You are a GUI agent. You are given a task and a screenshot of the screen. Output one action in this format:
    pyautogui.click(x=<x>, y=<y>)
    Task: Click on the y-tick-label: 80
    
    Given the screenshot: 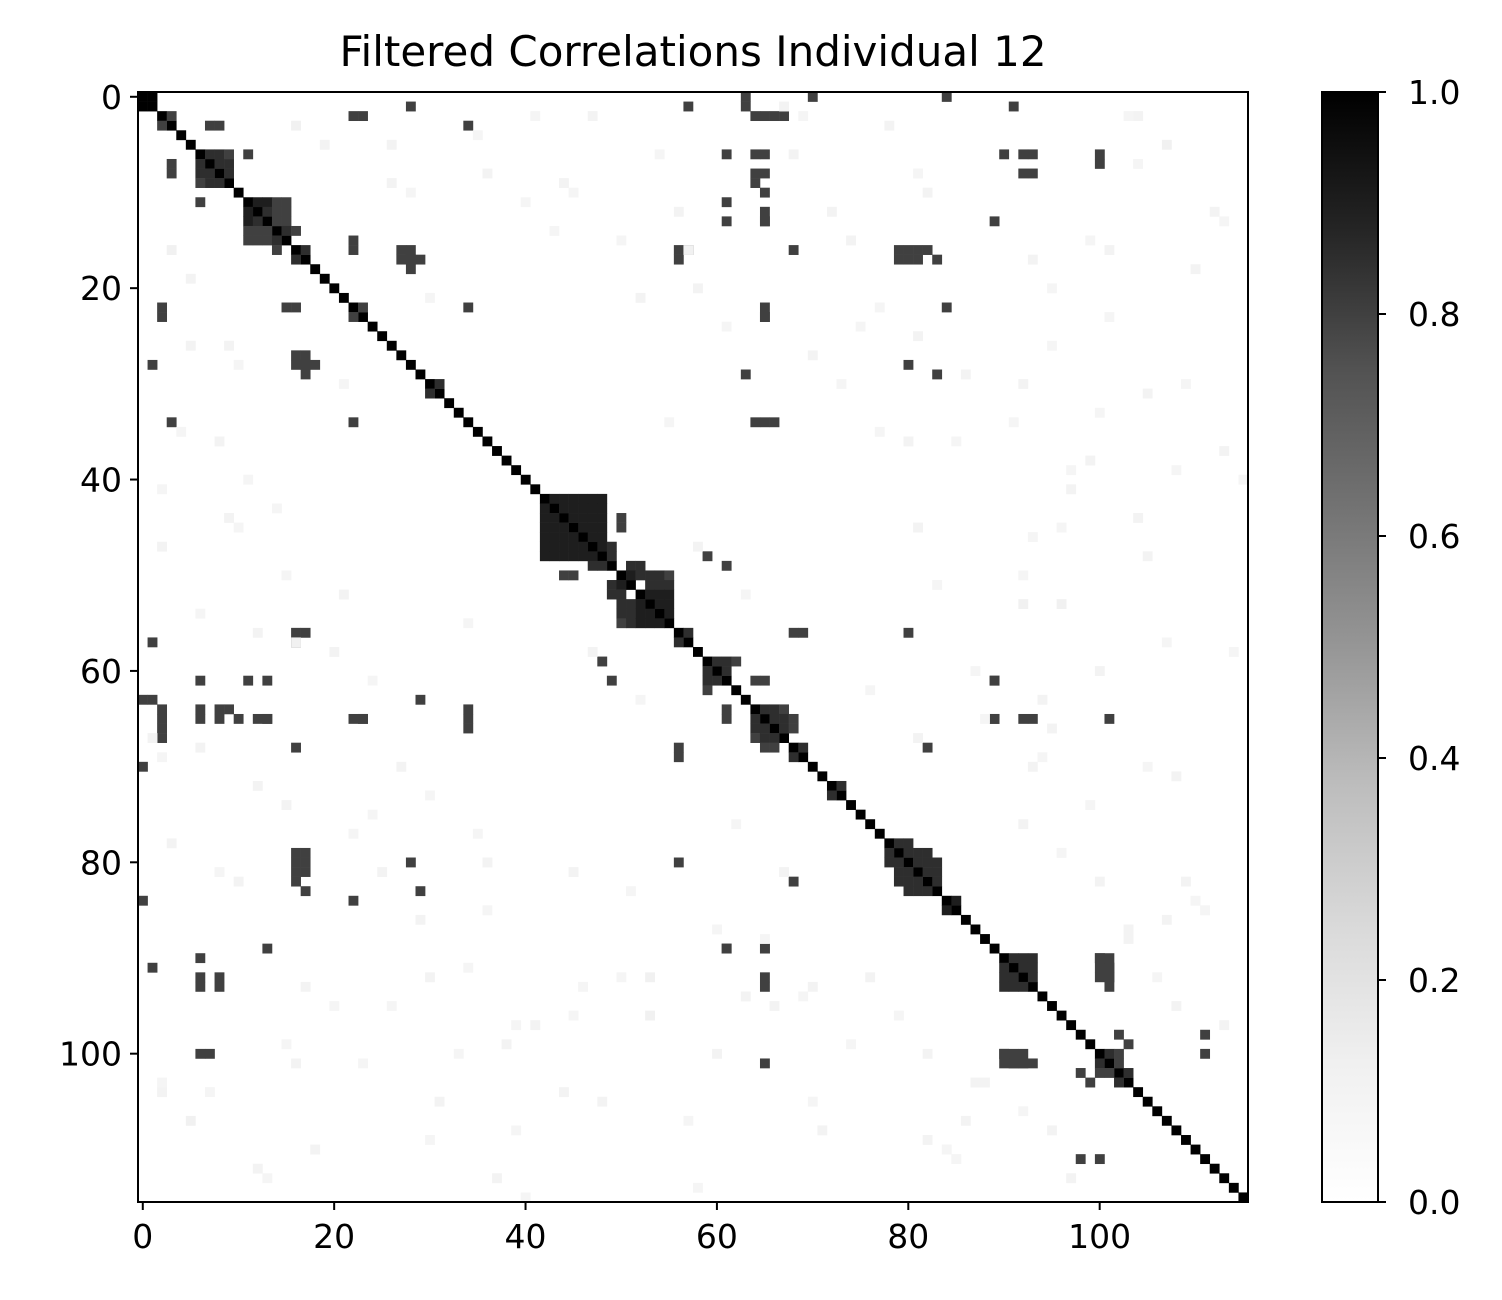 What is the action you would take?
    pyautogui.click(x=101, y=862)
    